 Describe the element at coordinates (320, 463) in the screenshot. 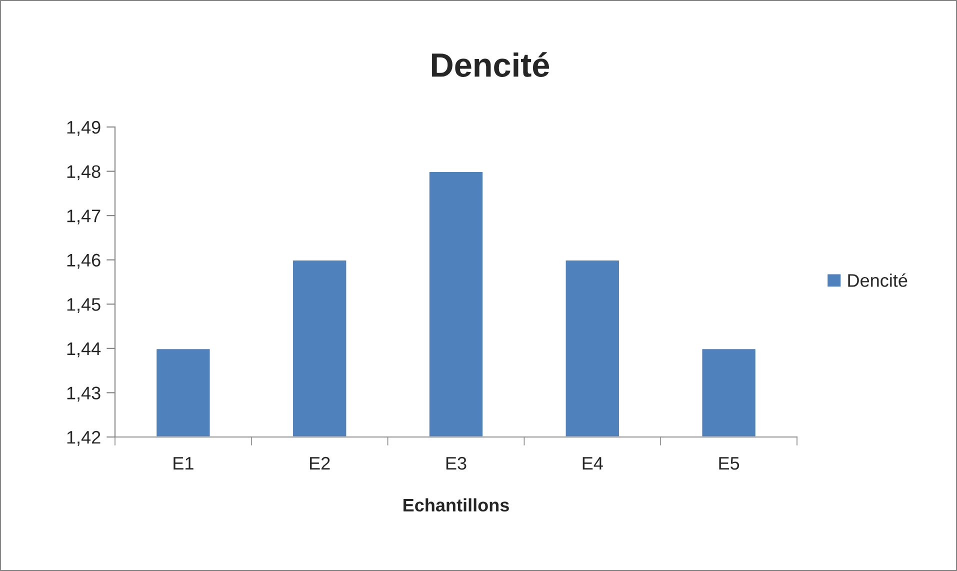

I see `x-tick-label: E2` at that location.